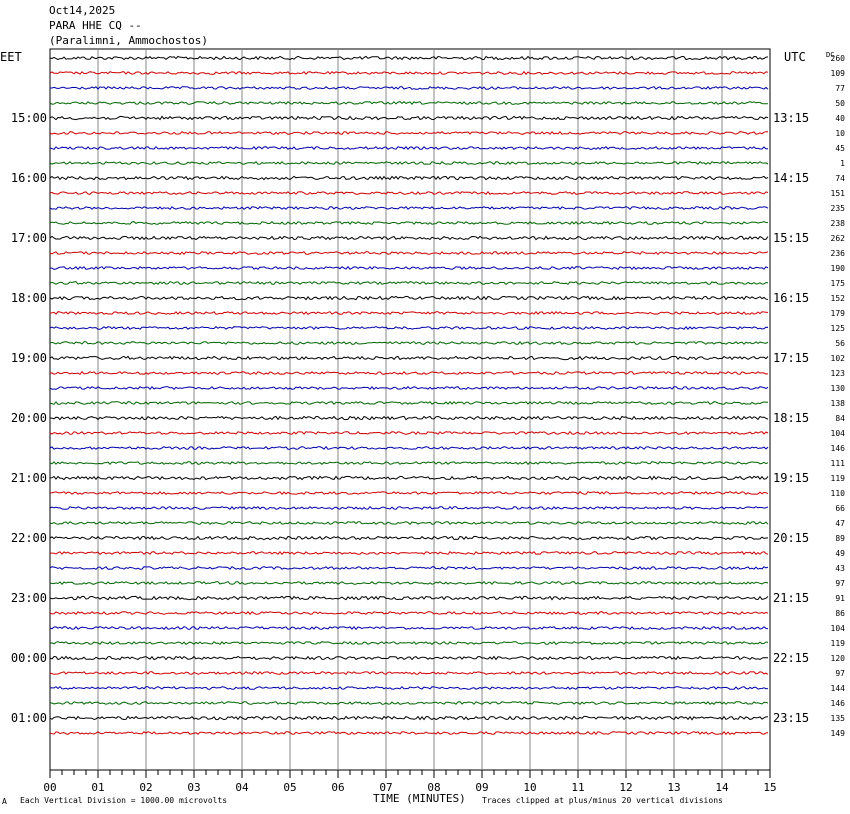 The image size is (850, 814). Describe the element at coordinates (29, 658) in the screenshot. I see `left-time-label: 00:00` at that location.